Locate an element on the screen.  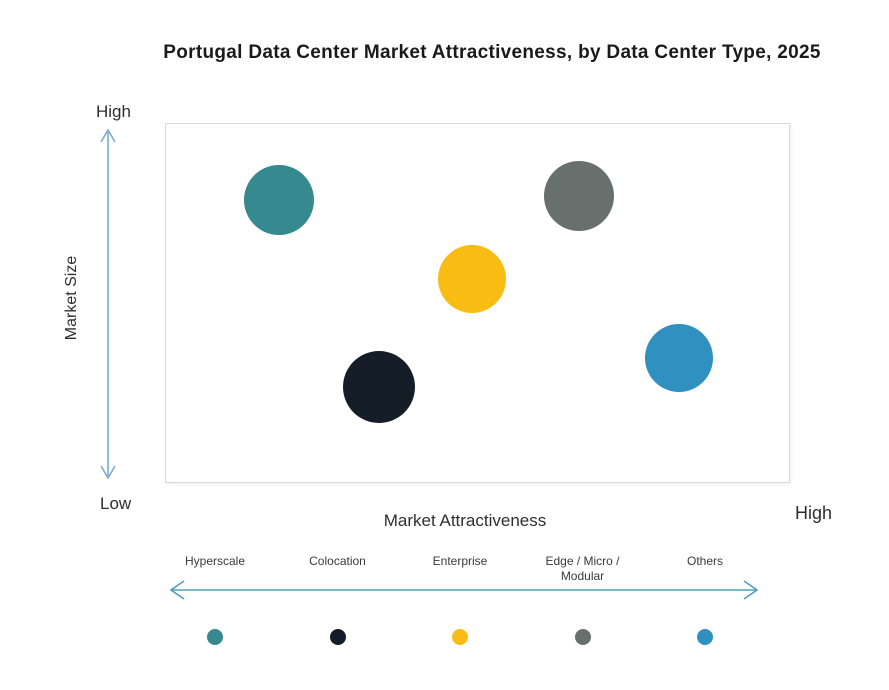
legend-axis-arrow is located at coordinates (464, 590).